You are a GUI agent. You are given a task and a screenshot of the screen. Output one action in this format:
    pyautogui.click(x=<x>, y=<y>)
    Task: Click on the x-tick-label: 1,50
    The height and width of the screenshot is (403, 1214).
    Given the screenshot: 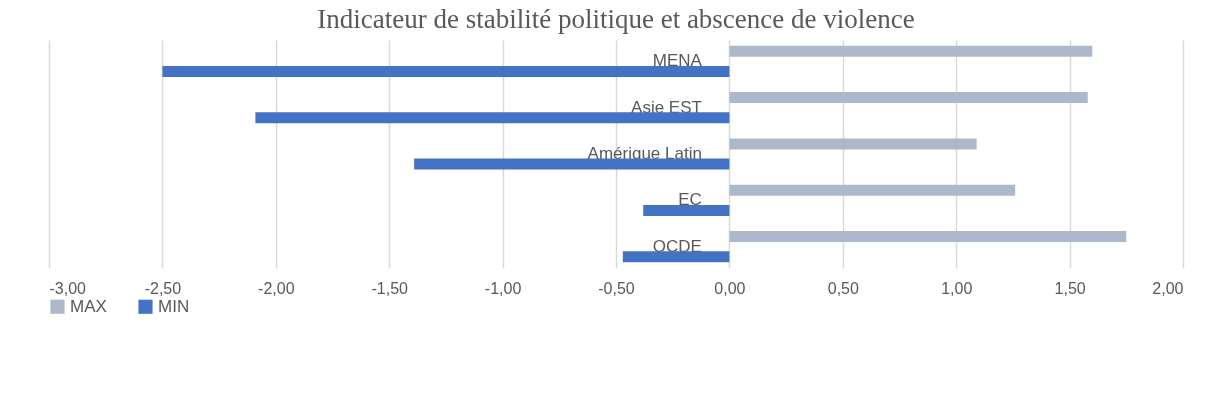 What is the action you would take?
    pyautogui.click(x=1070, y=288)
    